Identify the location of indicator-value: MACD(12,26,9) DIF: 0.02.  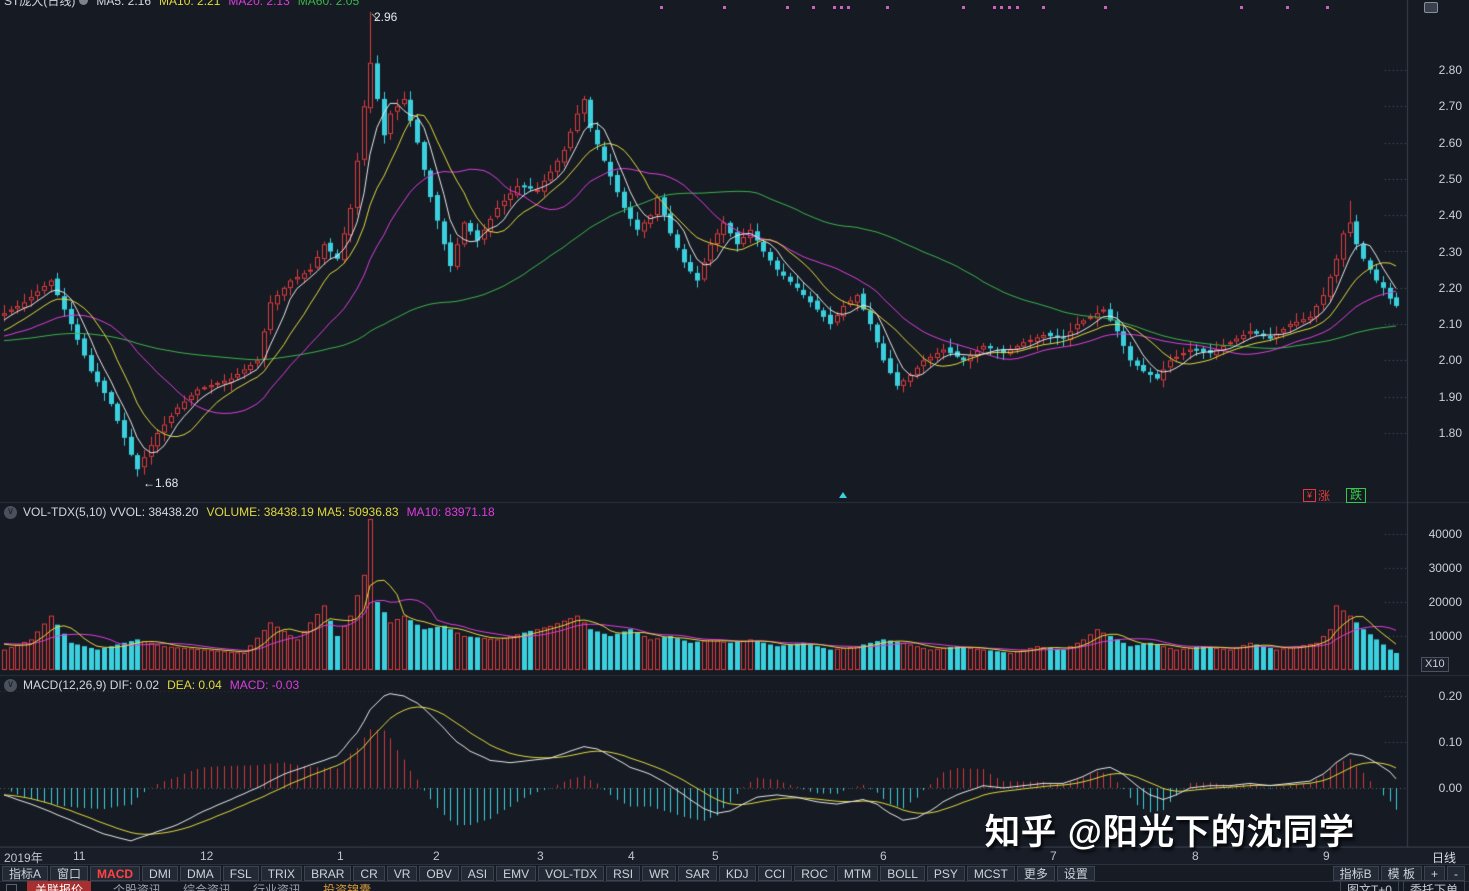
(91, 685).